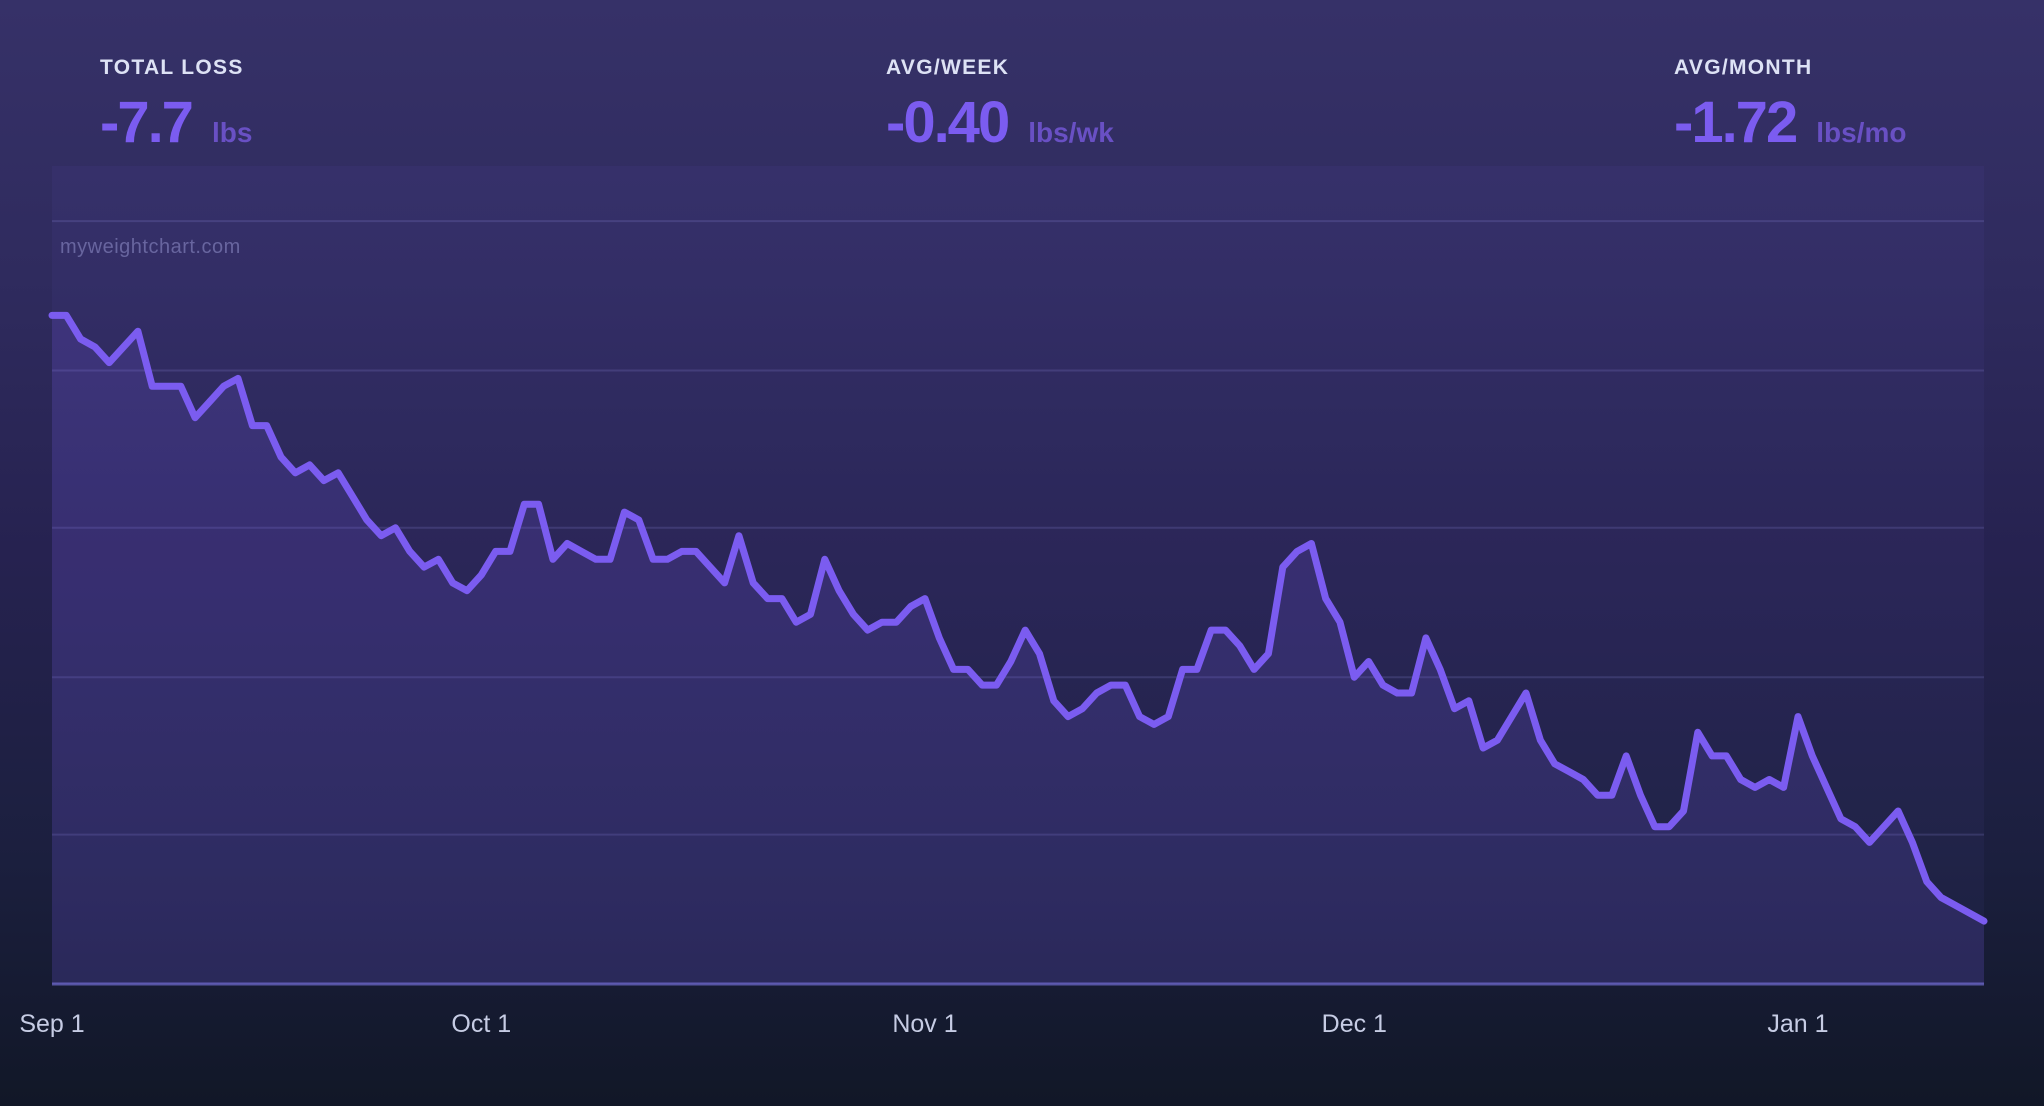 The height and width of the screenshot is (1106, 2044). What do you see at coordinates (172, 67) in the screenshot?
I see `stat-label: TOTAL LOSS` at bounding box center [172, 67].